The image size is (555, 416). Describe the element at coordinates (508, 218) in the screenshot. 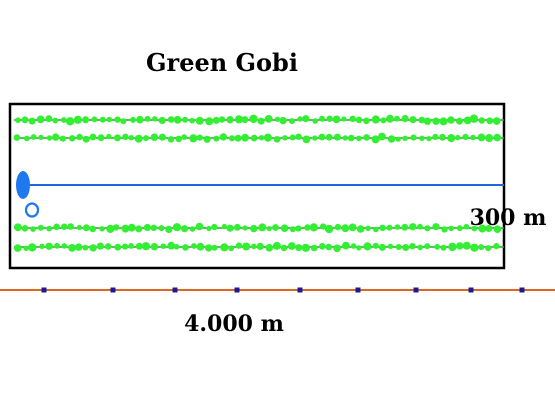

I see `width-label: 300 m` at that location.